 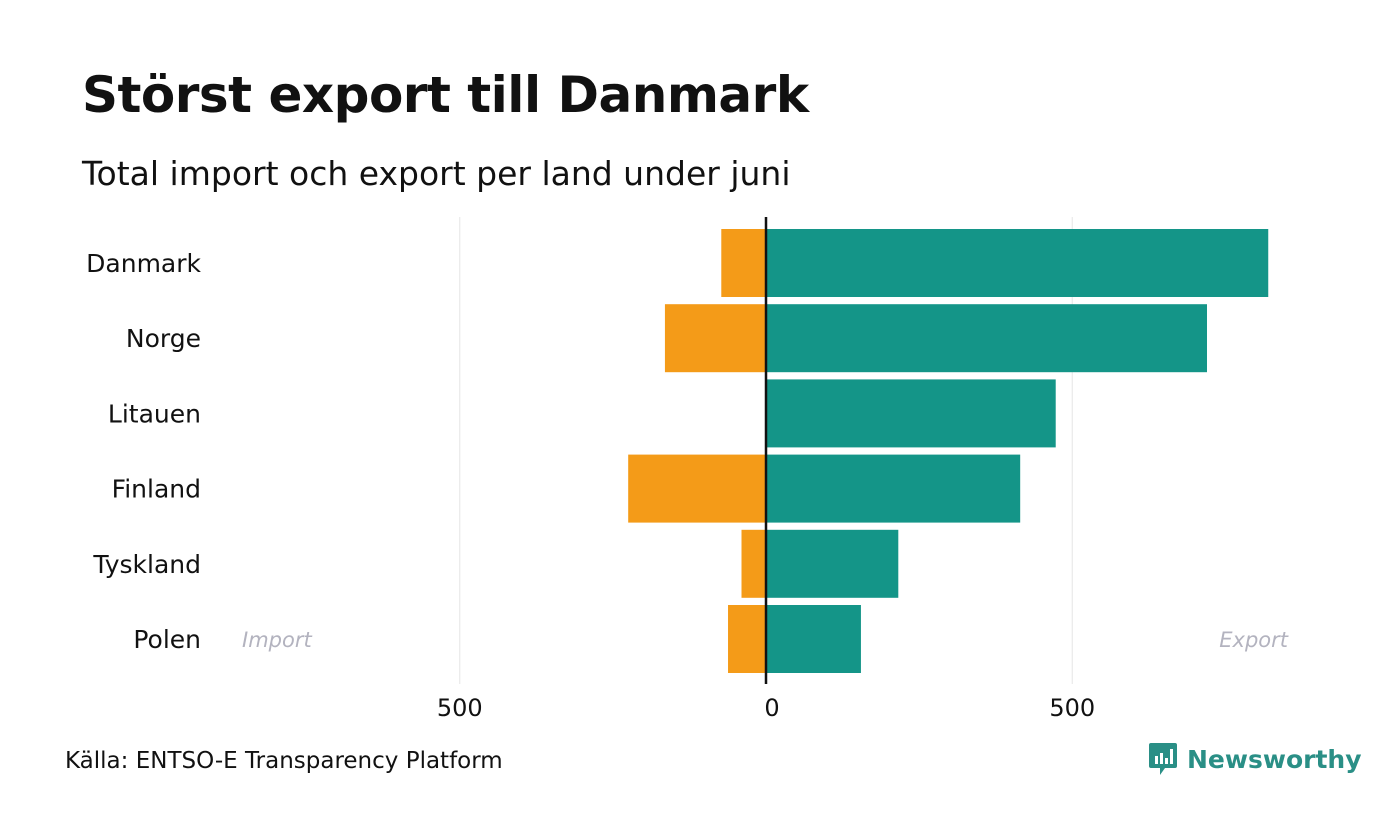 I want to click on category-label: Danmark, so click(x=143, y=263).